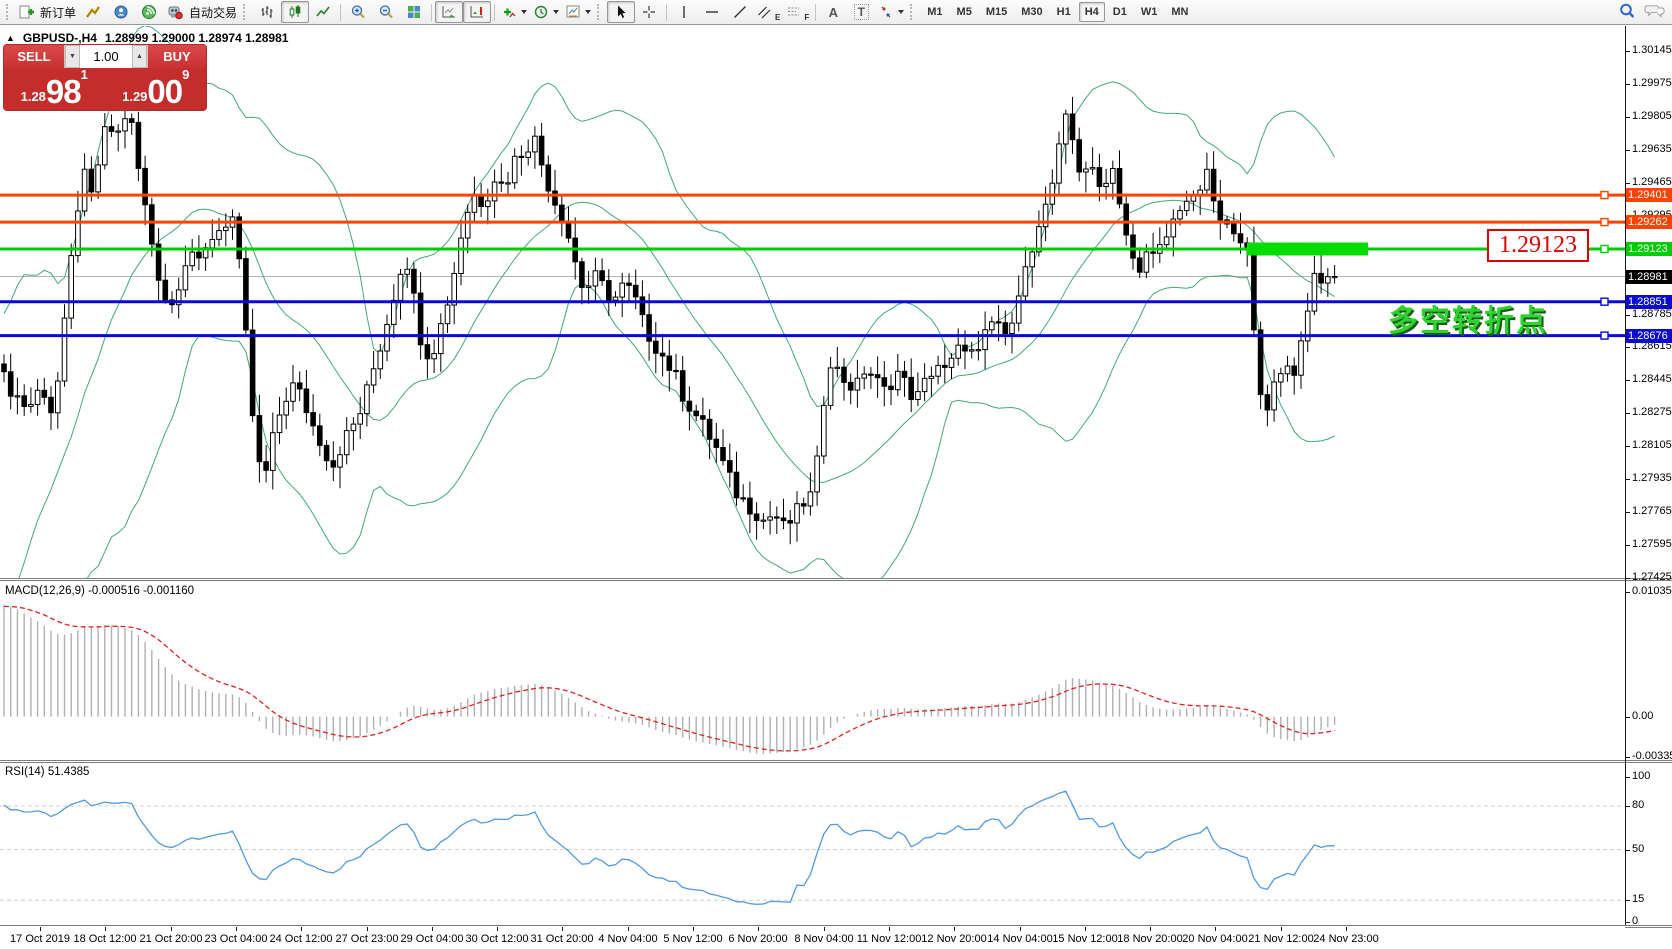 This screenshot has height=949, width=1672. I want to click on candlestick-chart-button, so click(295, 12).